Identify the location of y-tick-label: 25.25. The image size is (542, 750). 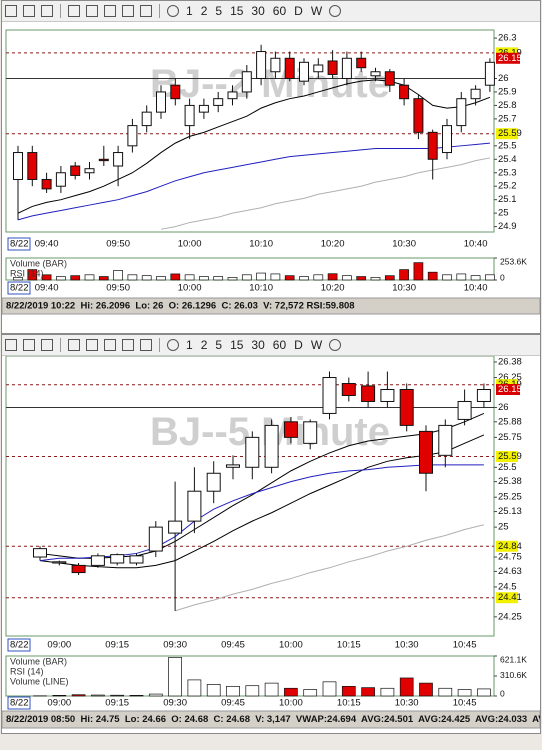
(510, 497).